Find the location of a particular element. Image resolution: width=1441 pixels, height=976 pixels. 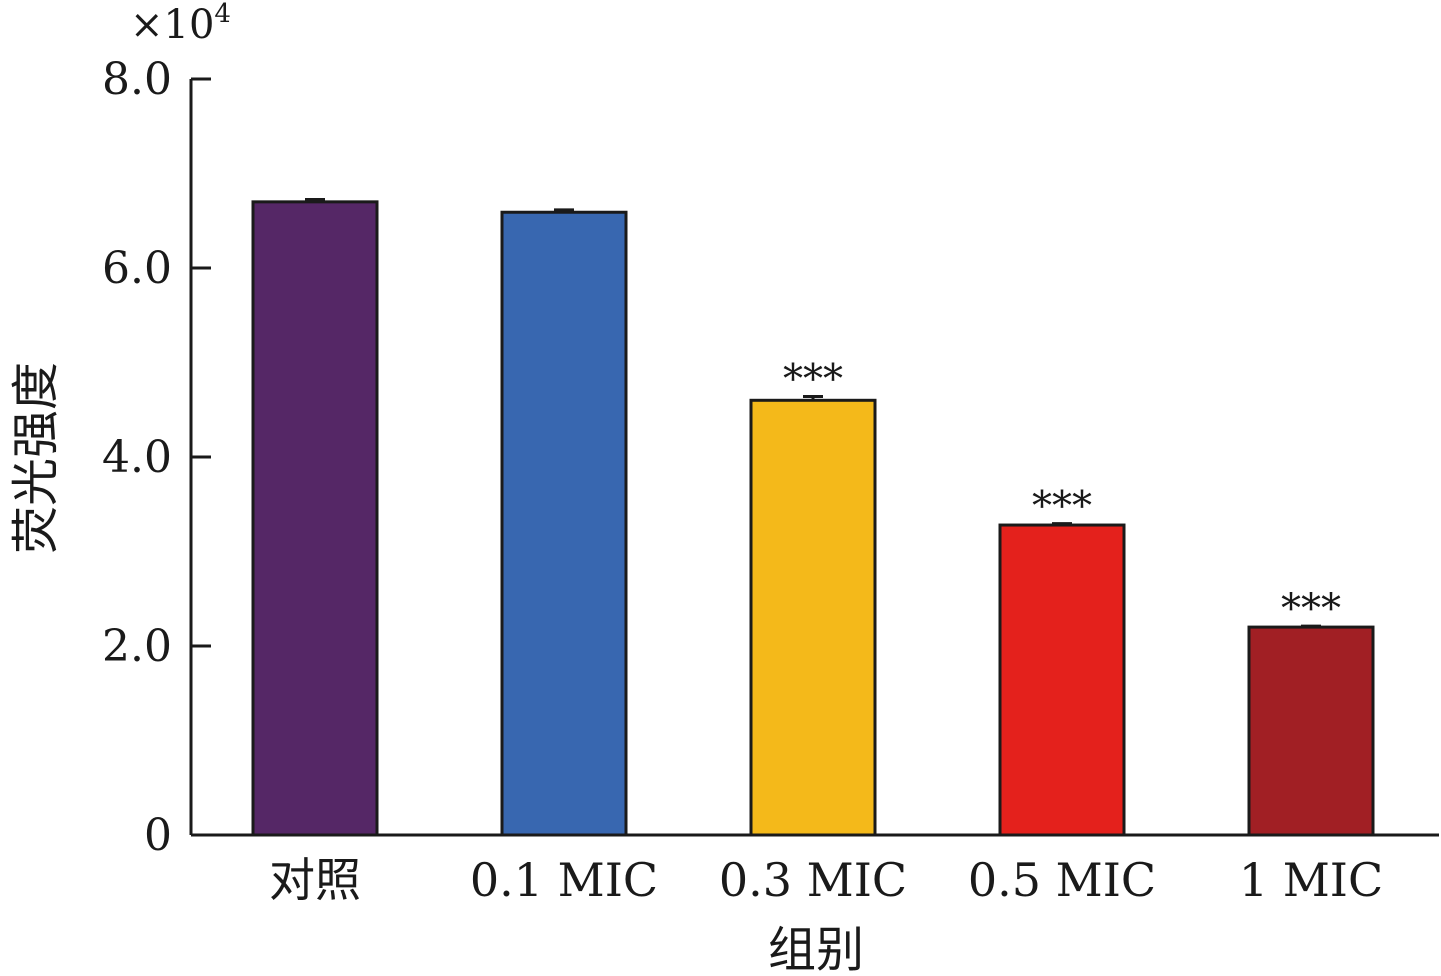

significance-label-4: *** is located at coordinates (1311, 609).